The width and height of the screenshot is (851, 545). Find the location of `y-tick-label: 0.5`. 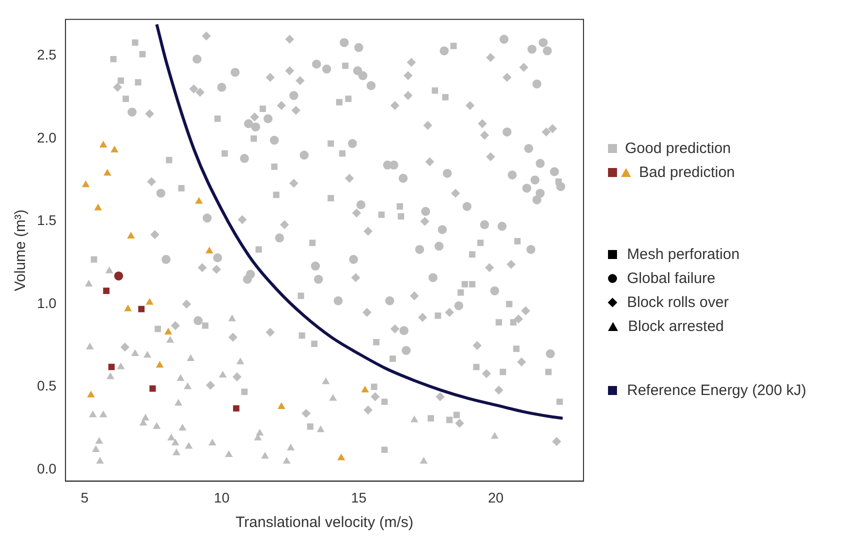

y-tick-label: 0.5 is located at coordinates (46, 386).